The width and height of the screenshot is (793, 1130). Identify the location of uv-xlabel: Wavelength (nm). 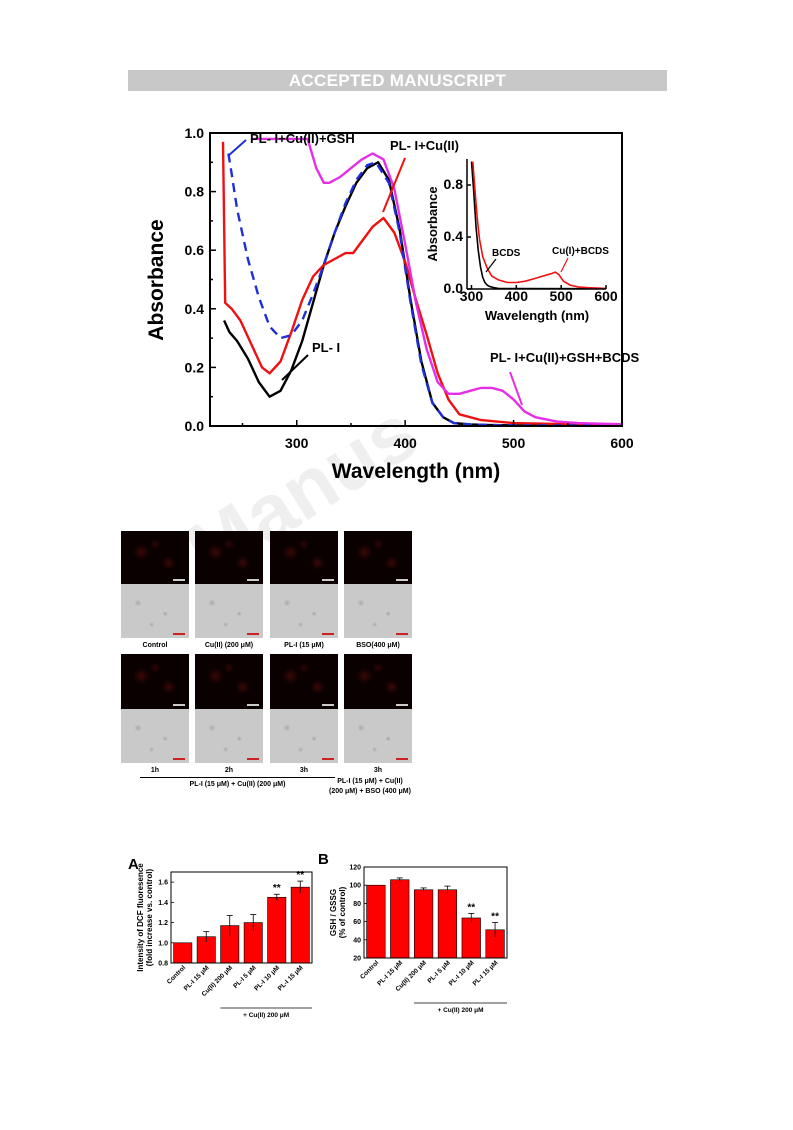
(416, 471).